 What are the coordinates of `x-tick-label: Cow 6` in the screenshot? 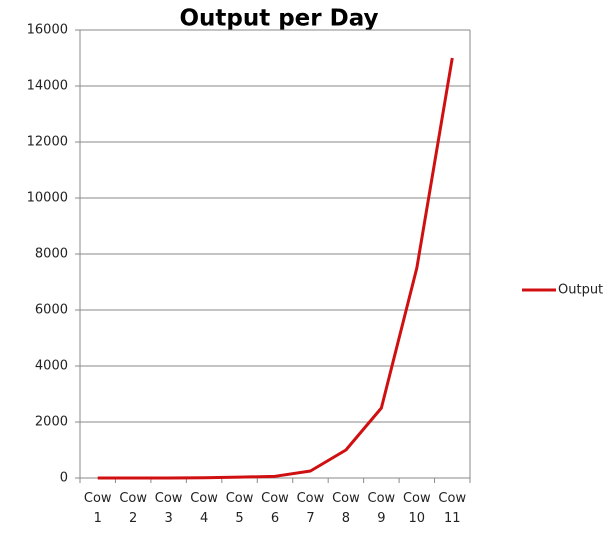 It's located at (275, 508).